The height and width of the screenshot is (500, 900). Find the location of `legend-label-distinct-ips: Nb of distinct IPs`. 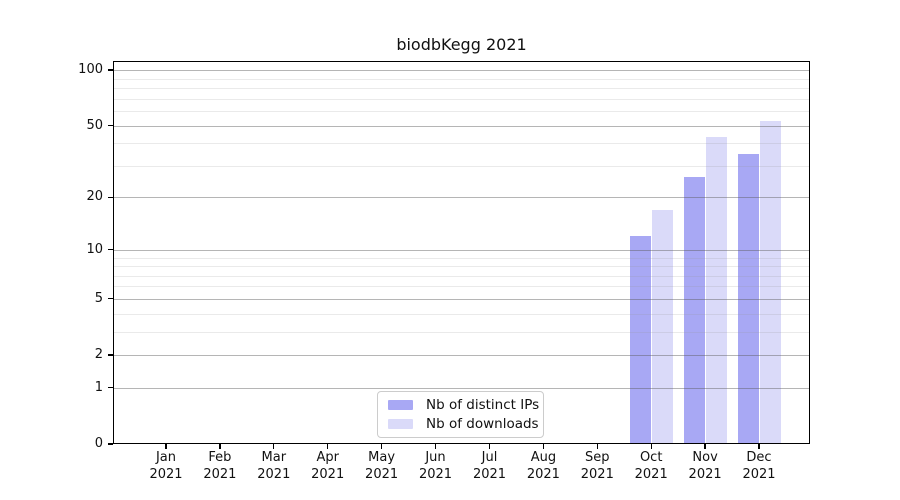

legend-label-distinct-ips: Nb of distinct IPs is located at coordinates (483, 405).